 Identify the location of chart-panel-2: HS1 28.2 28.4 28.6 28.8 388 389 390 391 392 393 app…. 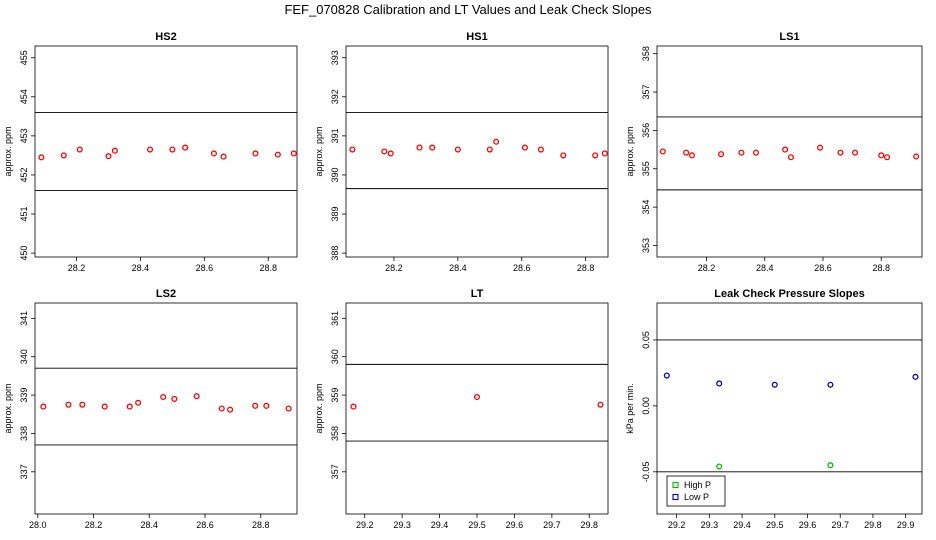
(461, 152).